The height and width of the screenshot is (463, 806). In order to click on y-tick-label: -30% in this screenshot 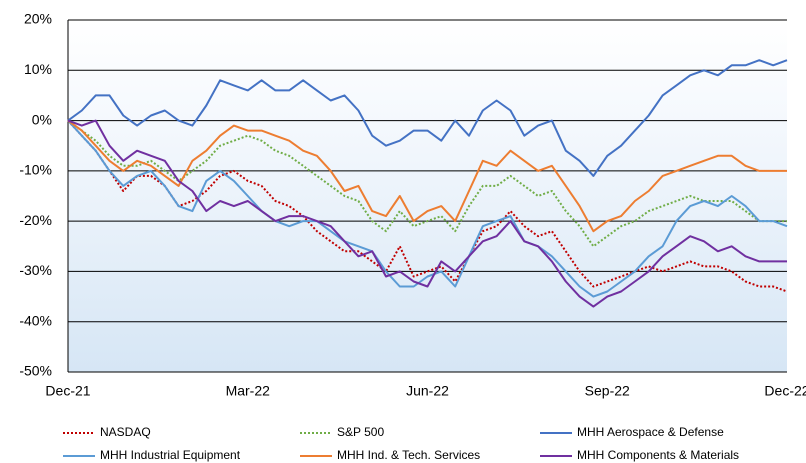, I will do `click(35, 270)`.